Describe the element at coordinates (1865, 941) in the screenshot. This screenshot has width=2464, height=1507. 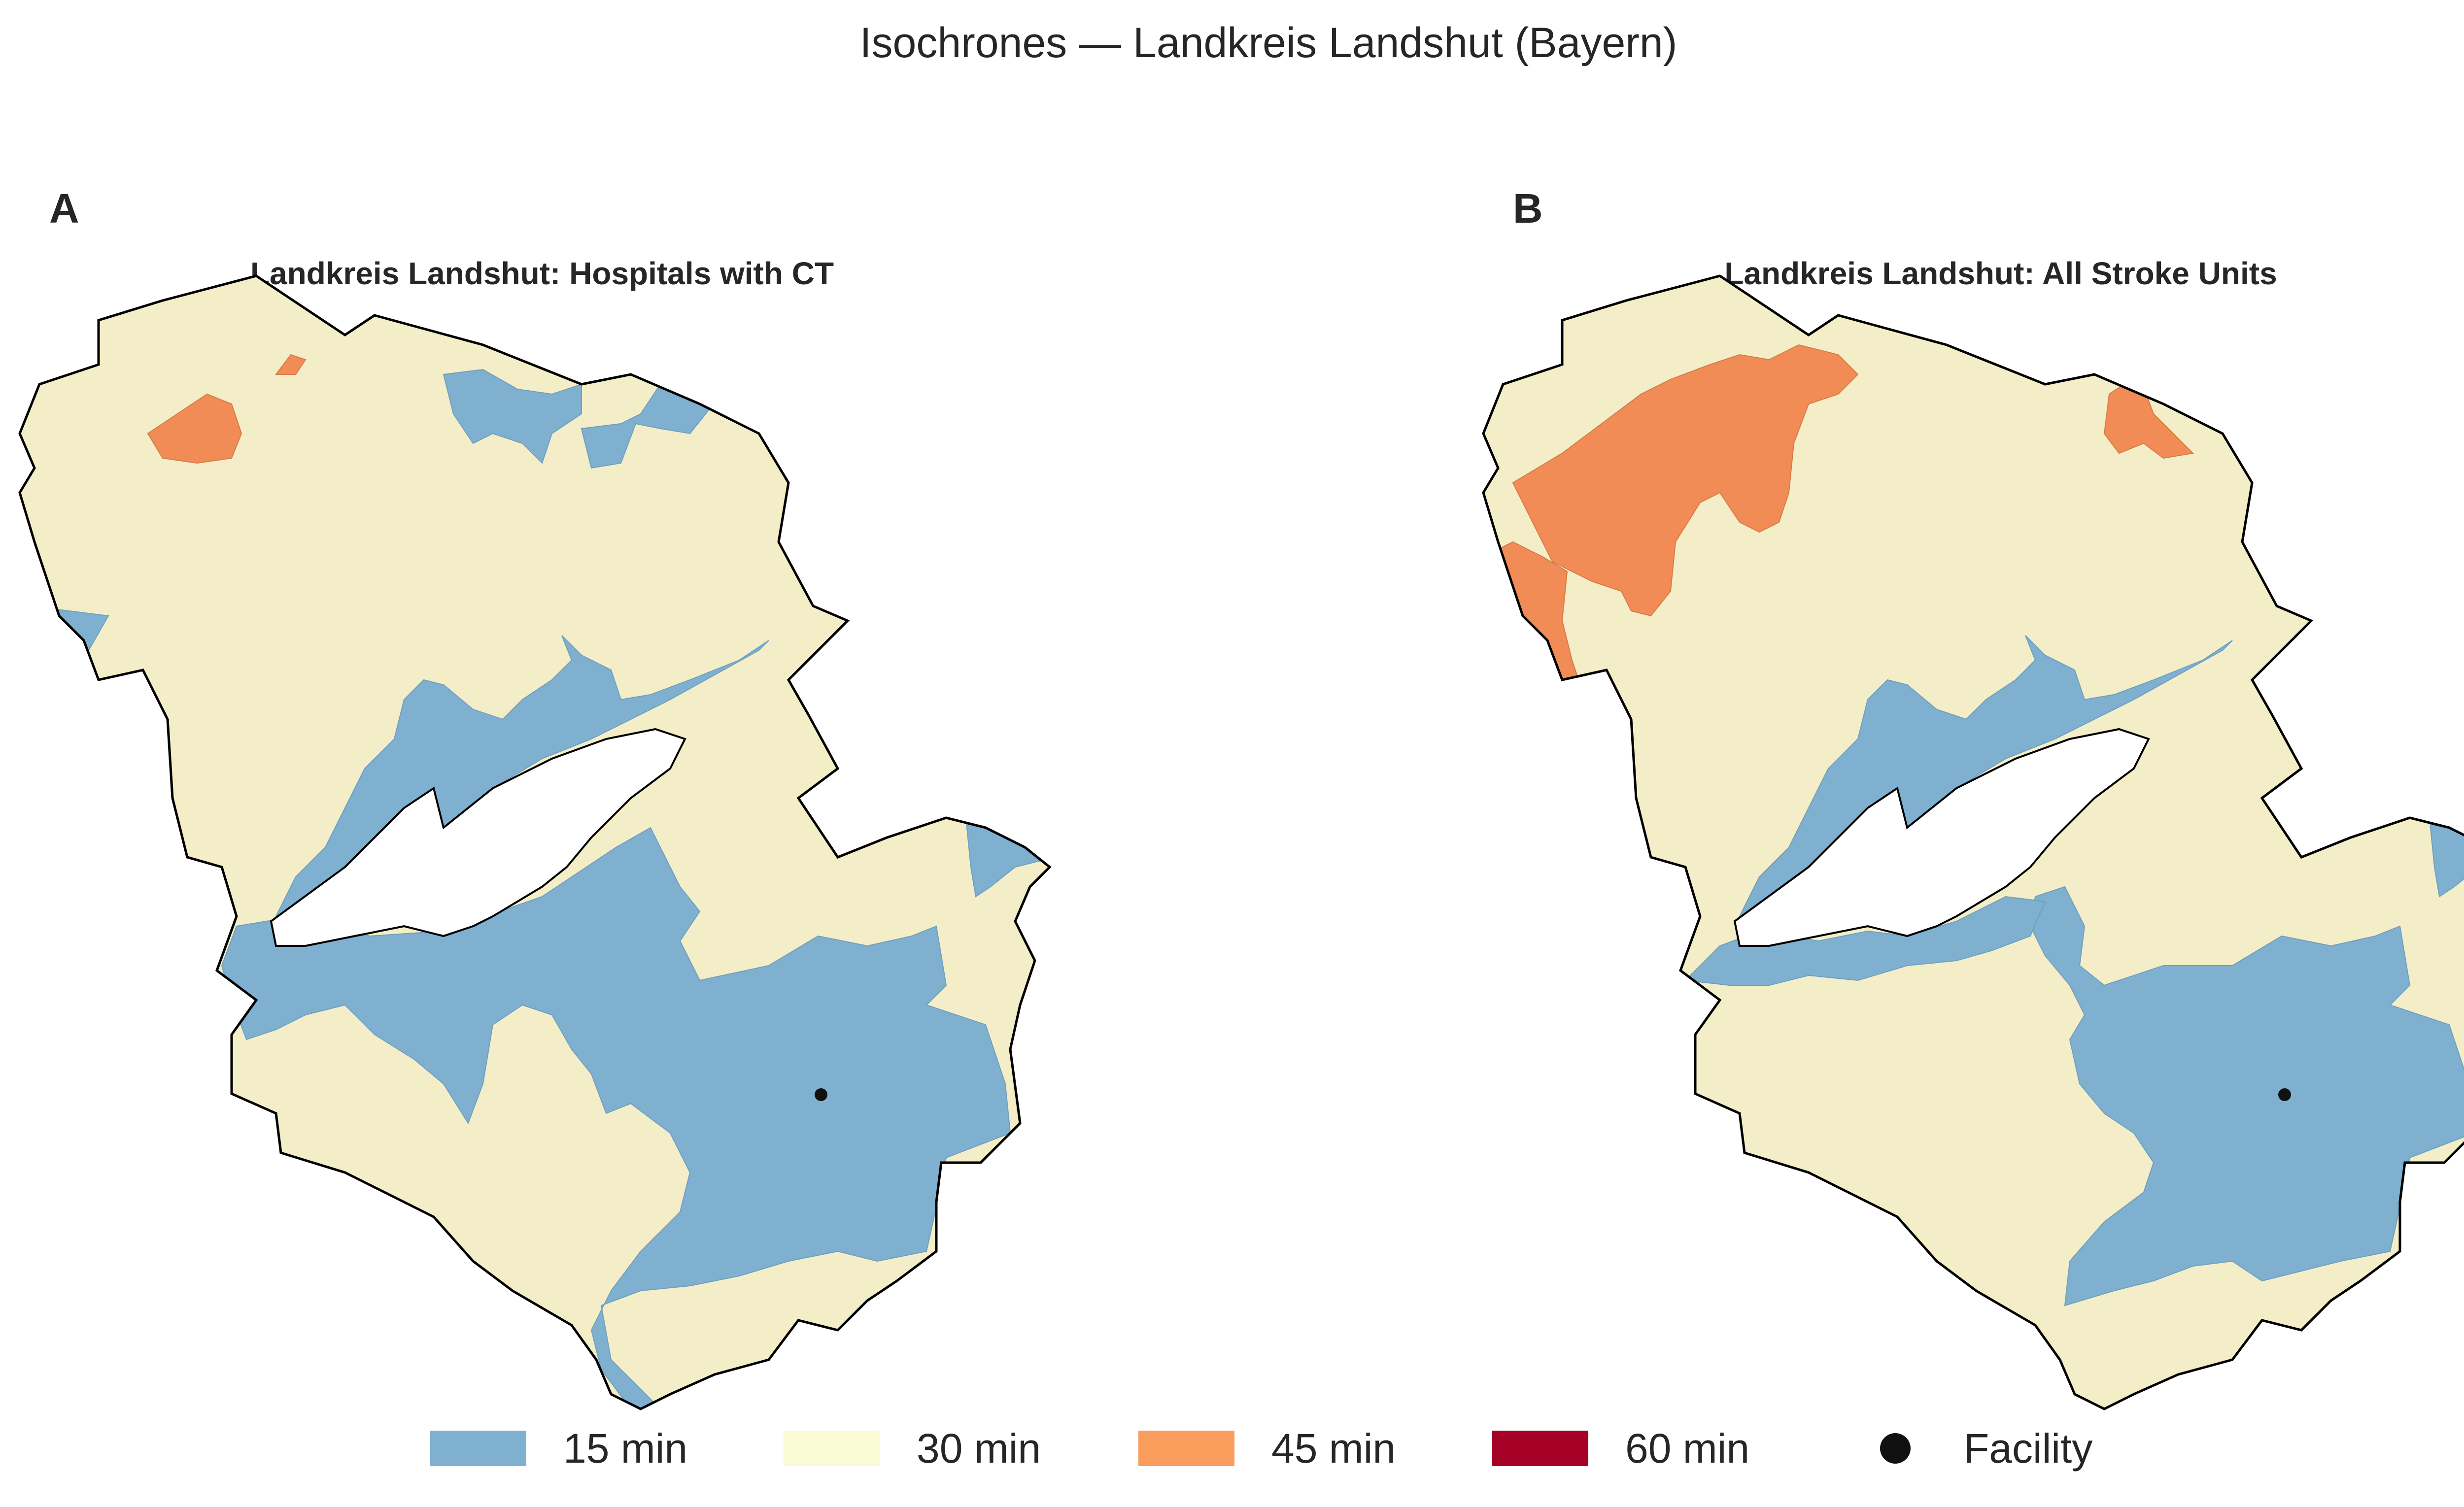
I see `zone-15min-band-b` at that location.